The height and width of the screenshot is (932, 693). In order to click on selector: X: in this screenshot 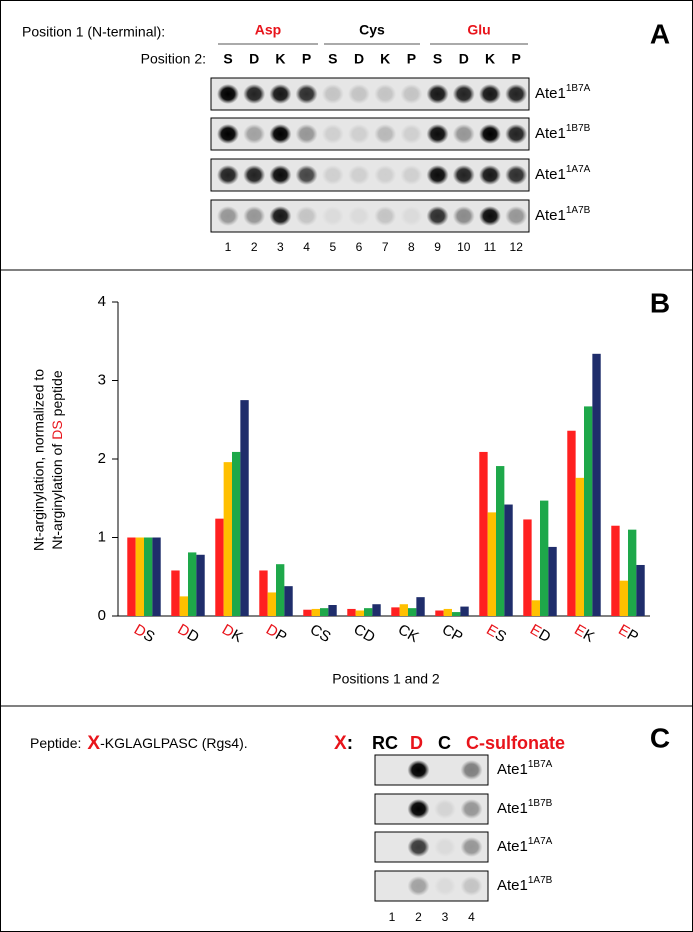, I will do `click(343, 743)`.